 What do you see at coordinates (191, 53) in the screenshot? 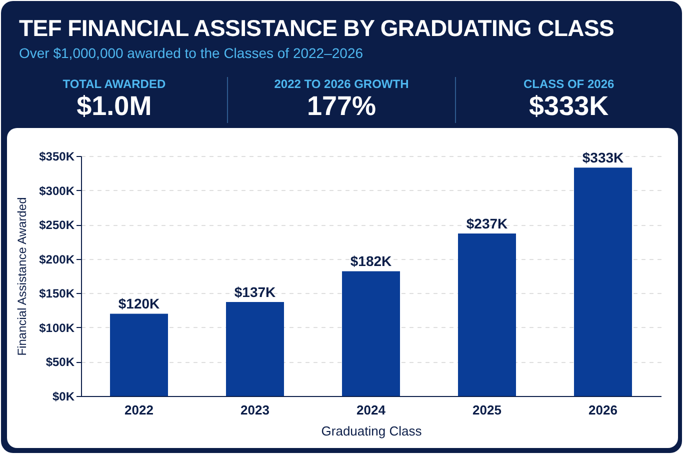
I see `text: Over $1,000,000 awarded to the Classes of 2022–2026` at bounding box center [191, 53].